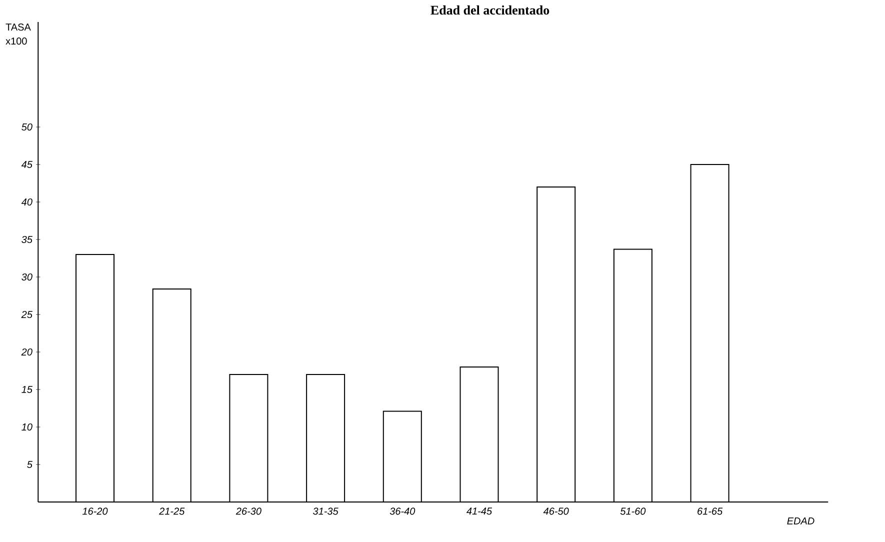  I want to click on x-tick-label: 26-30, so click(249, 511).